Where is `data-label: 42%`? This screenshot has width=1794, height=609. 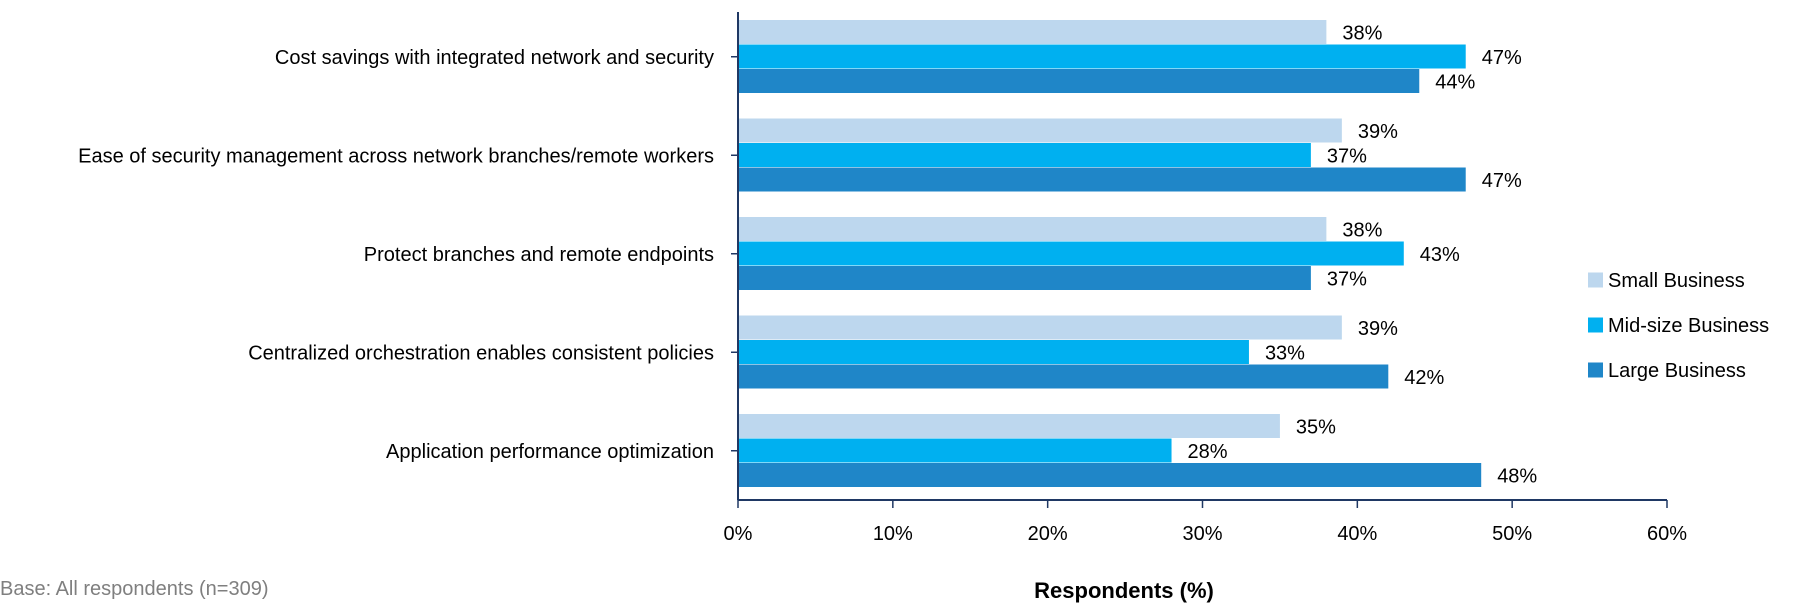
data-label: 42% is located at coordinates (1424, 378).